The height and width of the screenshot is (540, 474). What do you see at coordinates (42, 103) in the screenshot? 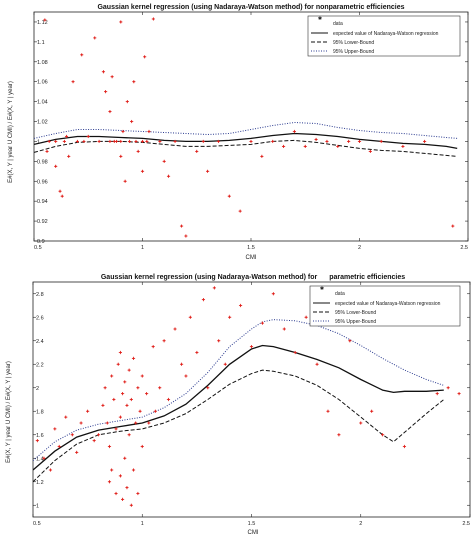
I see `chart-1-y-tick-label: 1.04` at bounding box center [42, 103].